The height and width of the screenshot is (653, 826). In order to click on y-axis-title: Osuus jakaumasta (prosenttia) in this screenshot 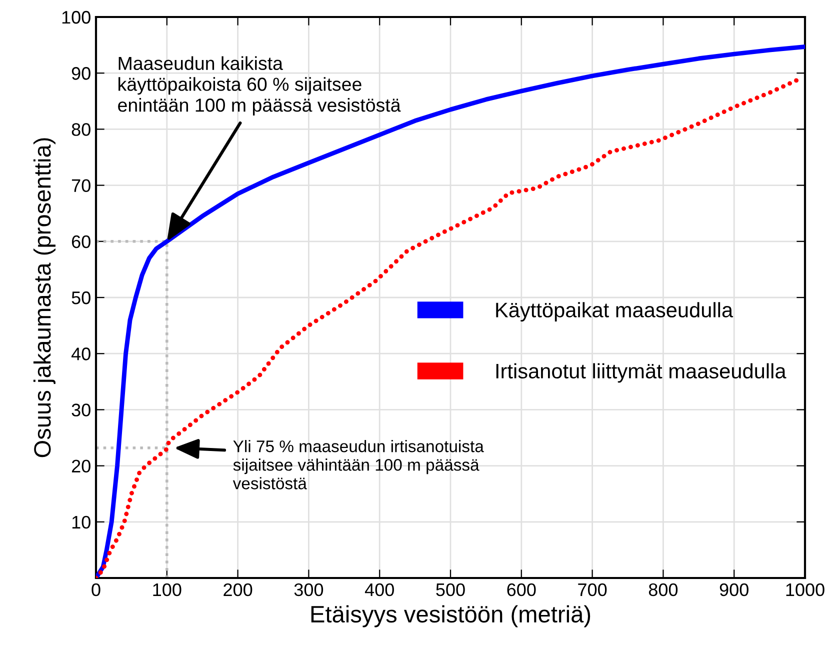, I will do `click(44, 298)`.